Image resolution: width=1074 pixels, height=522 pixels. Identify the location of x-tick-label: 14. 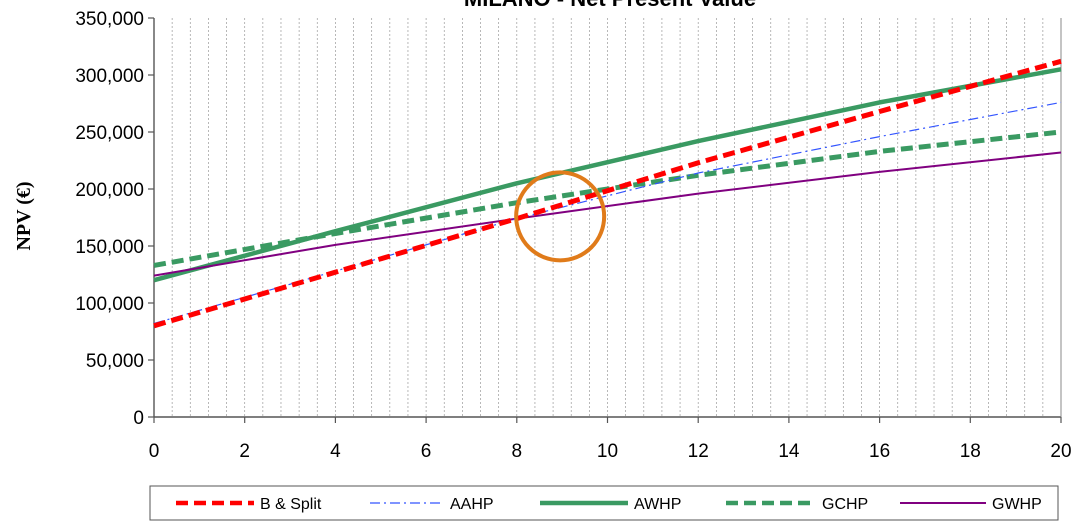
(789, 451).